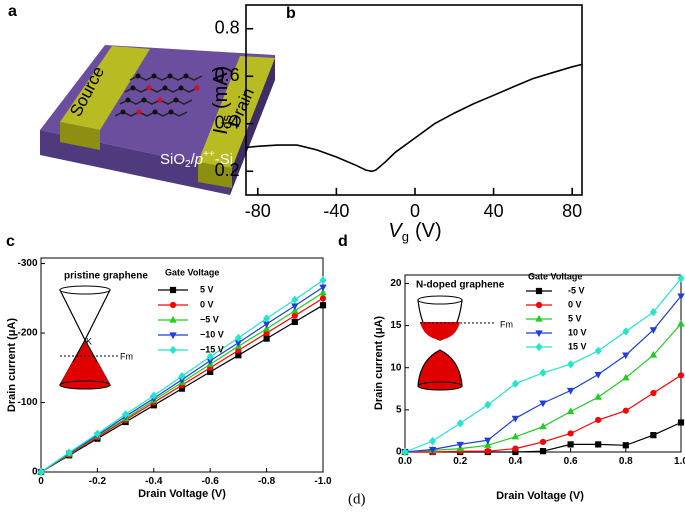 The image size is (685, 514). Describe the element at coordinates (227, 75) in the screenshot. I see `y-tick-label: 0.6` at that location.